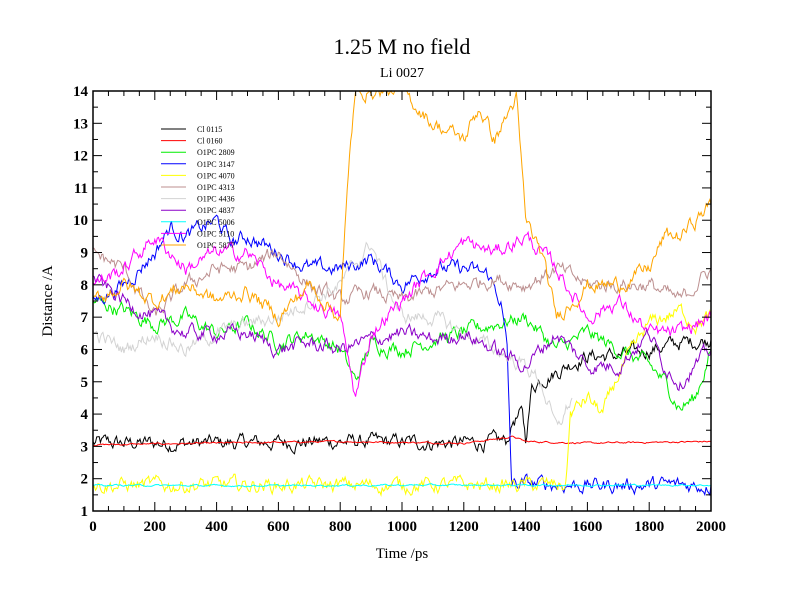 The width and height of the screenshot is (800, 605). Describe the element at coordinates (85, 383) in the screenshot. I see `y-tick-label: 5` at that location.